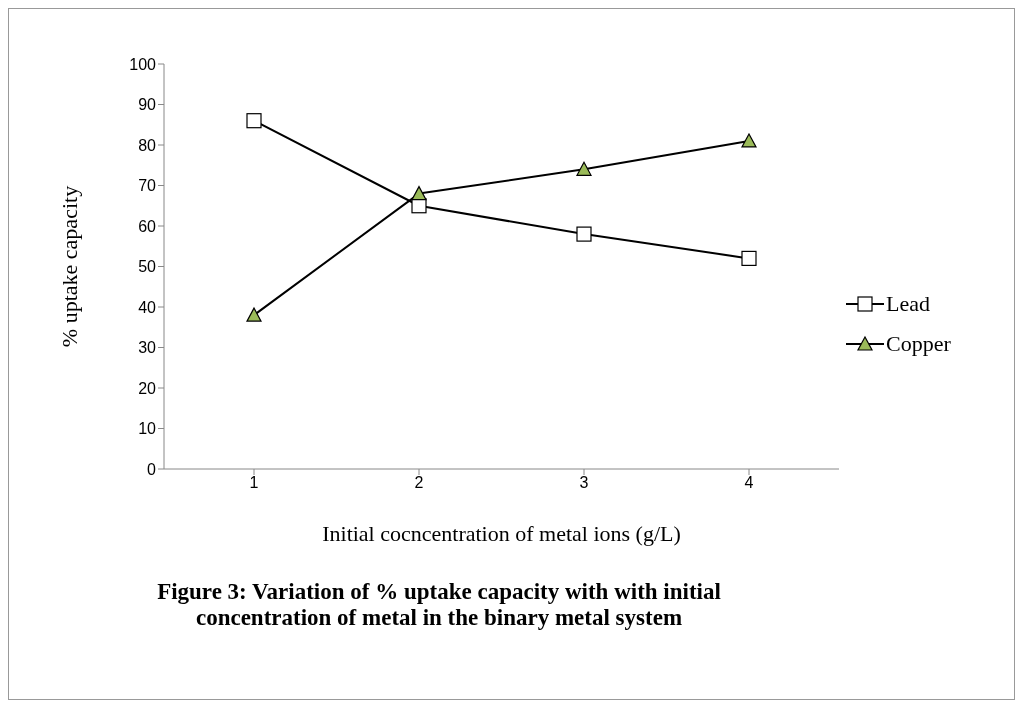 The width and height of the screenshot is (1027, 709). What do you see at coordinates (254, 483) in the screenshot?
I see `x-tick-label: 1` at bounding box center [254, 483].